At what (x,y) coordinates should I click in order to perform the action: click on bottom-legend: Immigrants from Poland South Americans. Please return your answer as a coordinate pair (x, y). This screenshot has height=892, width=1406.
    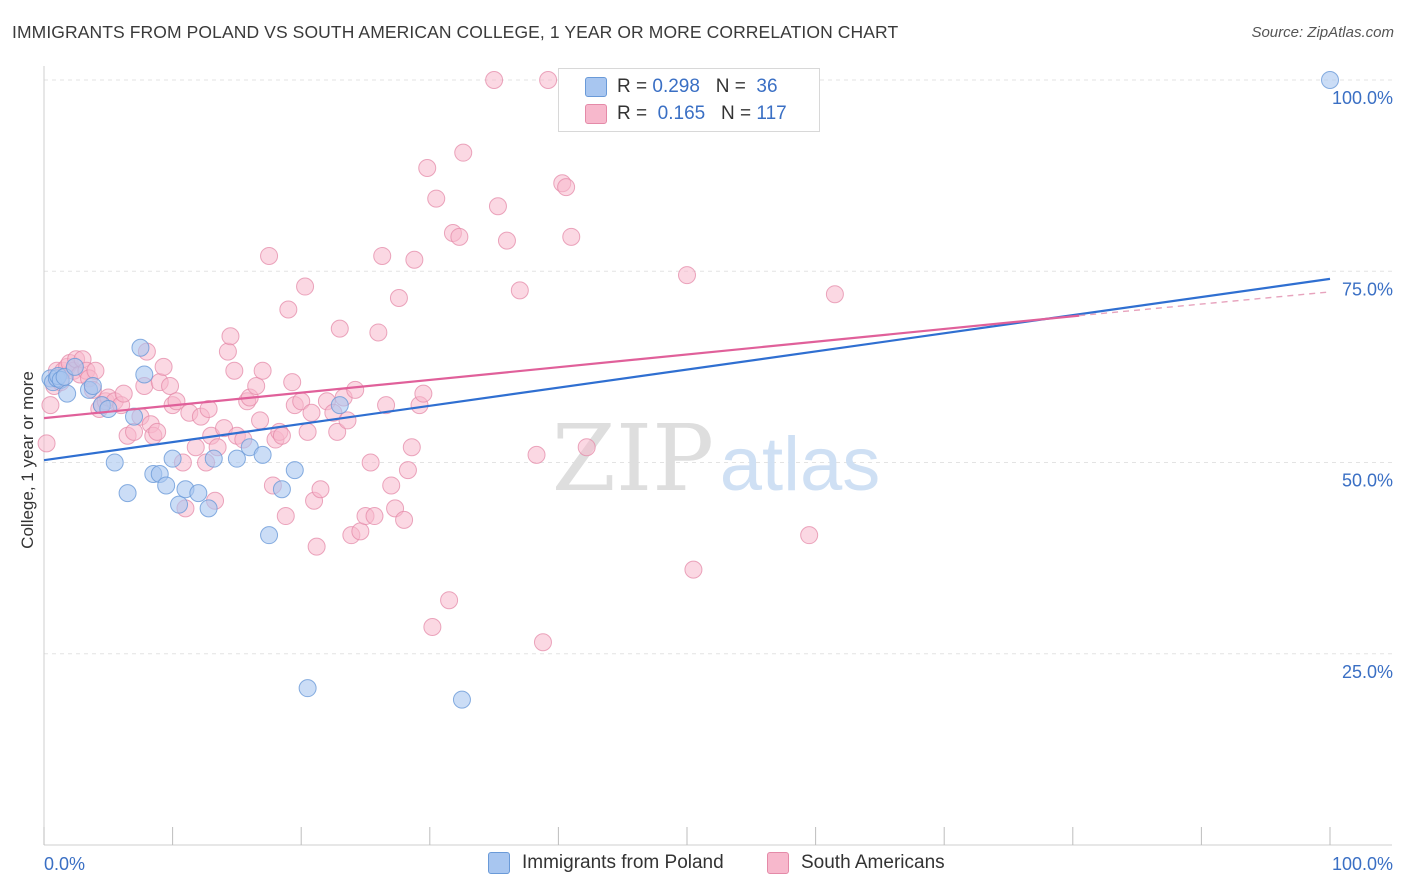
    Looking at the image, I should click on (703, 865).